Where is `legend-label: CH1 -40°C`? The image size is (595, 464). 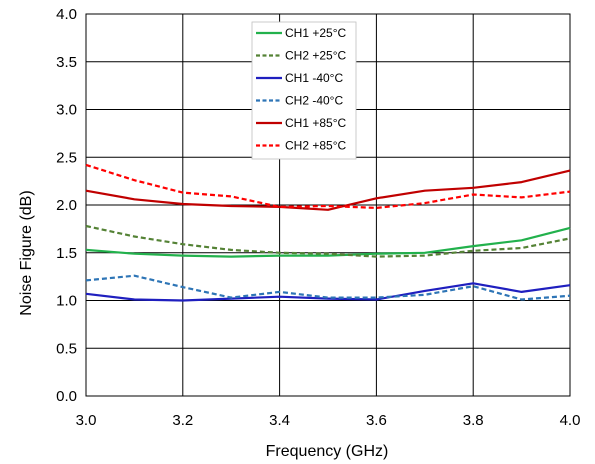
legend-label: CH1 -40°C is located at coordinates (314, 78).